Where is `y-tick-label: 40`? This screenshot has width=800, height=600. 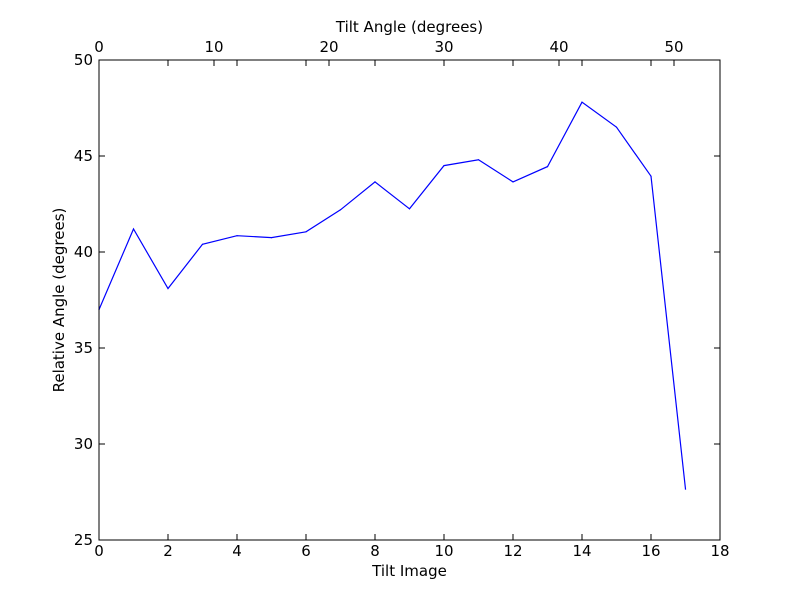
y-tick-label: 40 is located at coordinates (83, 252).